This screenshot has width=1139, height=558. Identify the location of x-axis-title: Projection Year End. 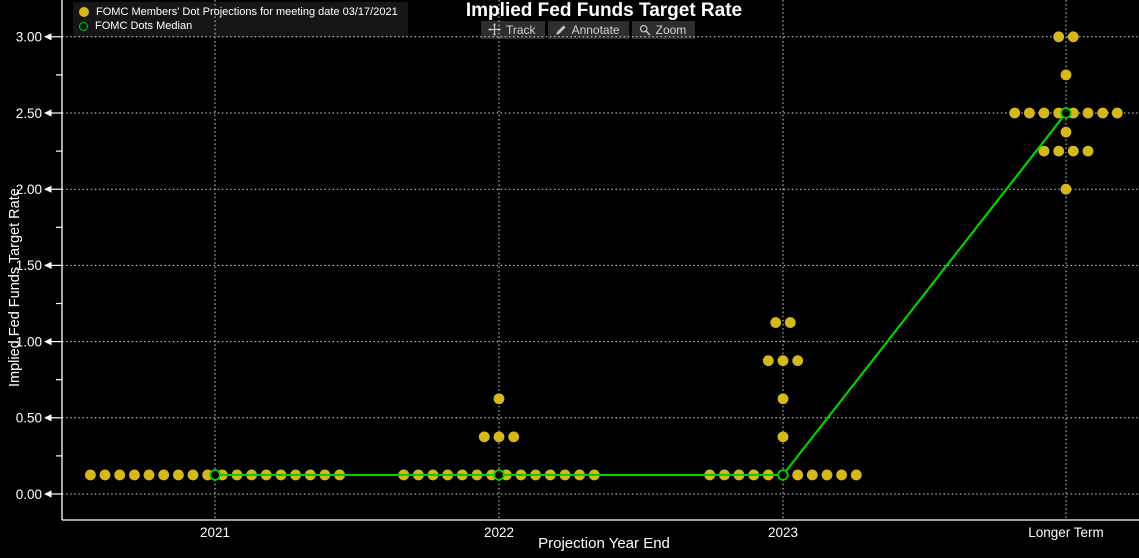
(604, 543).